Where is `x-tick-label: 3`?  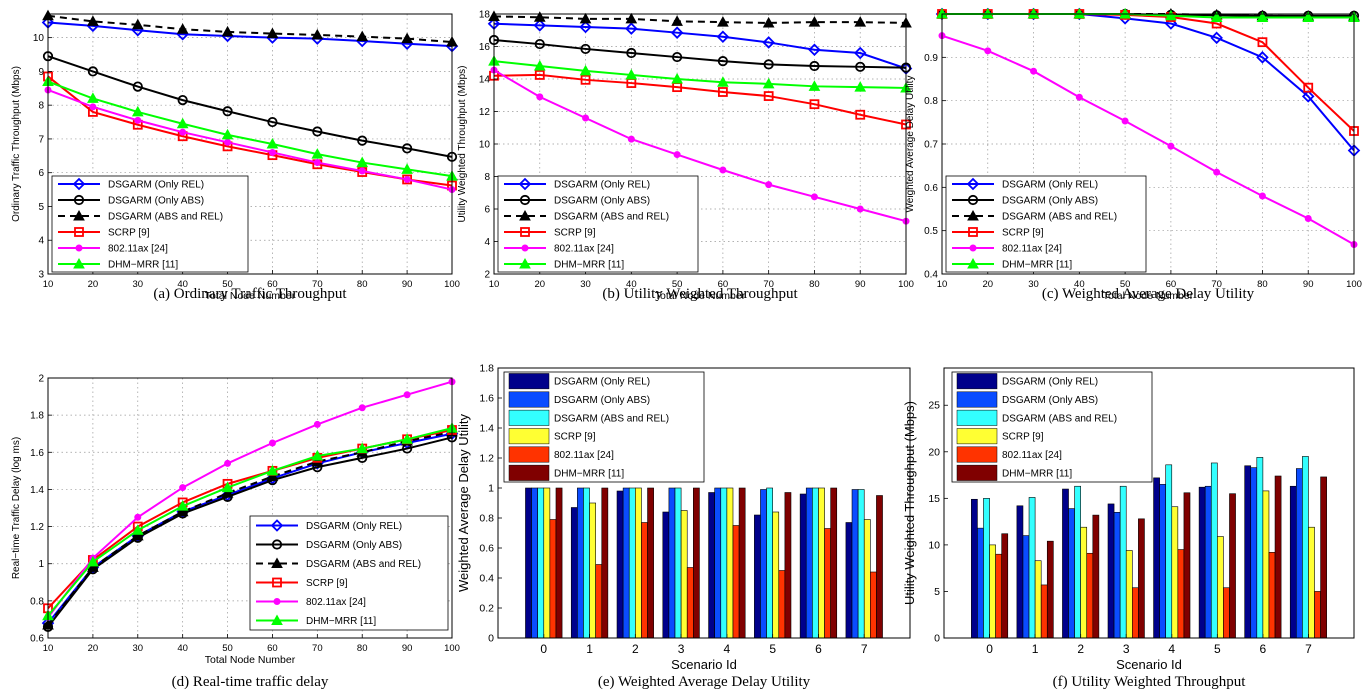 x-tick-label: 3 is located at coordinates (1126, 649).